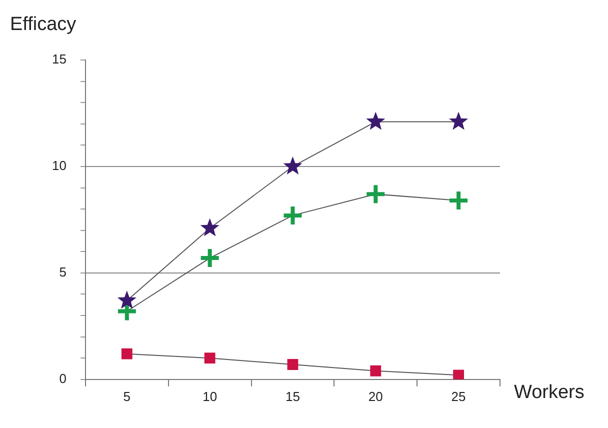 The height and width of the screenshot is (428, 608). I want to click on y-tick-label: 15, so click(59, 59).